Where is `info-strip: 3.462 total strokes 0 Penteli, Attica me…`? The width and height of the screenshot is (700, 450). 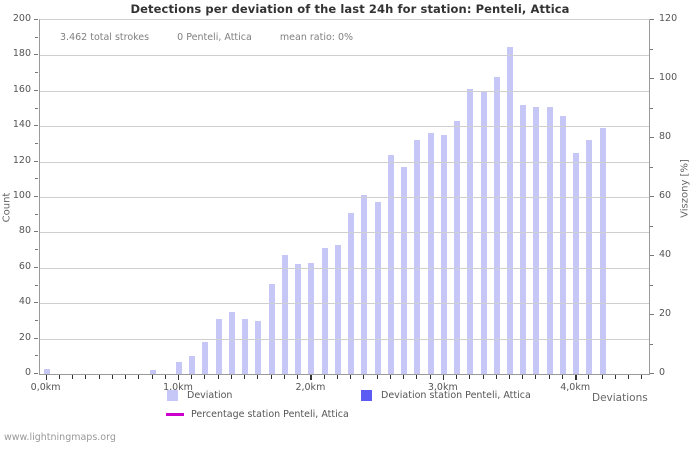
info-strip: 3.462 total strokes 0 Penteli, Attica me… is located at coordinates (206, 37).